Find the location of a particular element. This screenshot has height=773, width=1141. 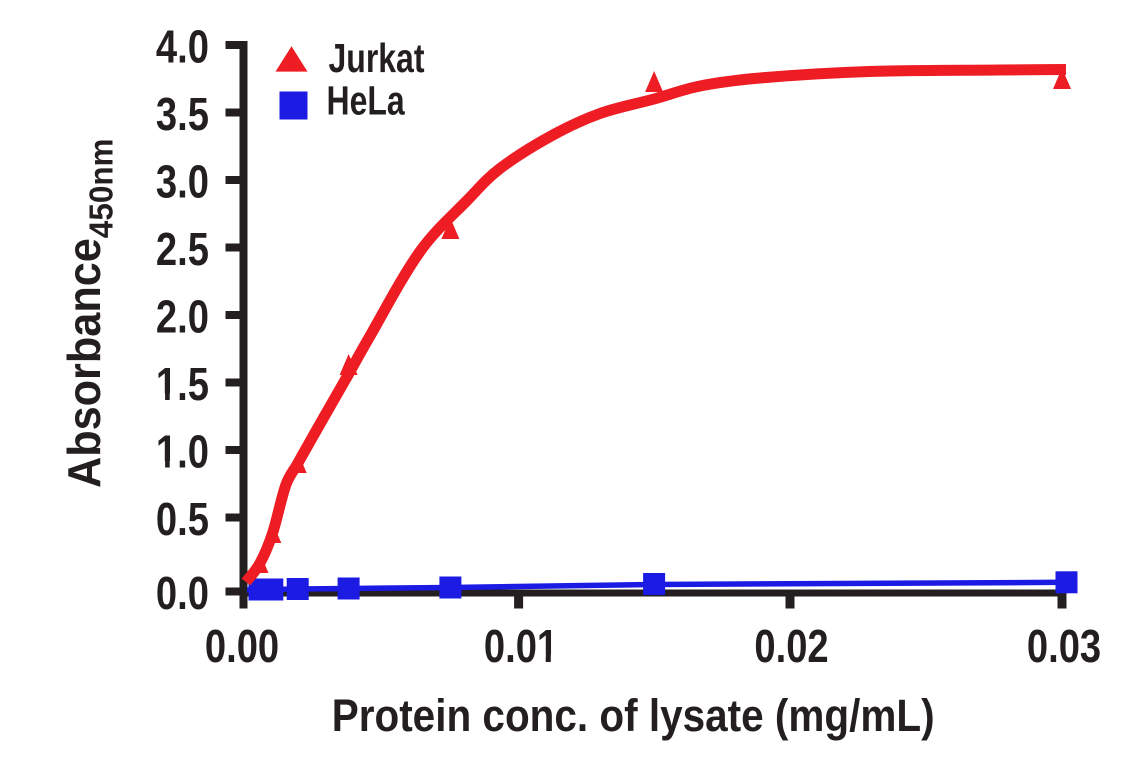

svg-text: 3.5 is located at coordinates (182, 114).